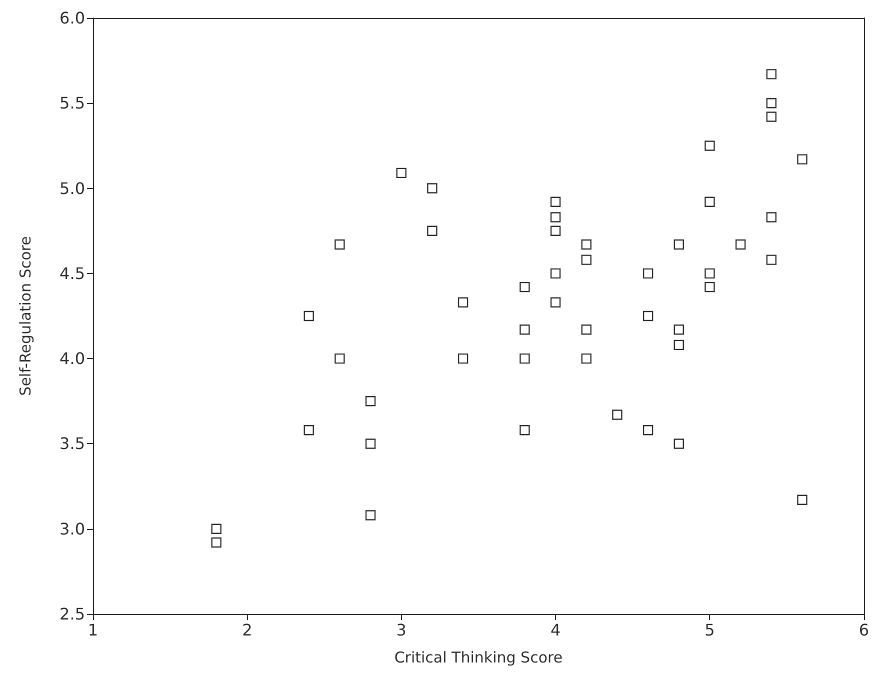  What do you see at coordinates (72, 103) in the screenshot?
I see `y-tick-label: 5.5` at bounding box center [72, 103].